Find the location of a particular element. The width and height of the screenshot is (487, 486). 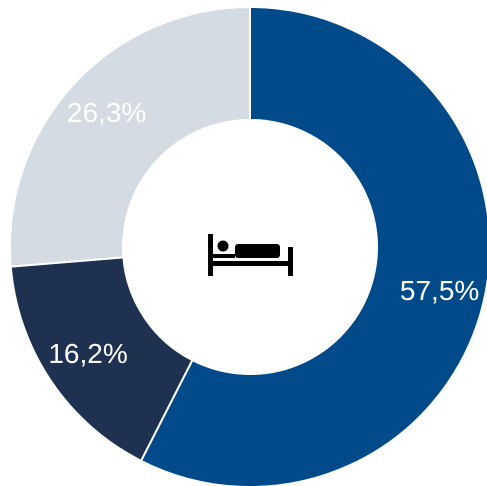

slice-value-label-3: 26,3% is located at coordinates (106, 112).